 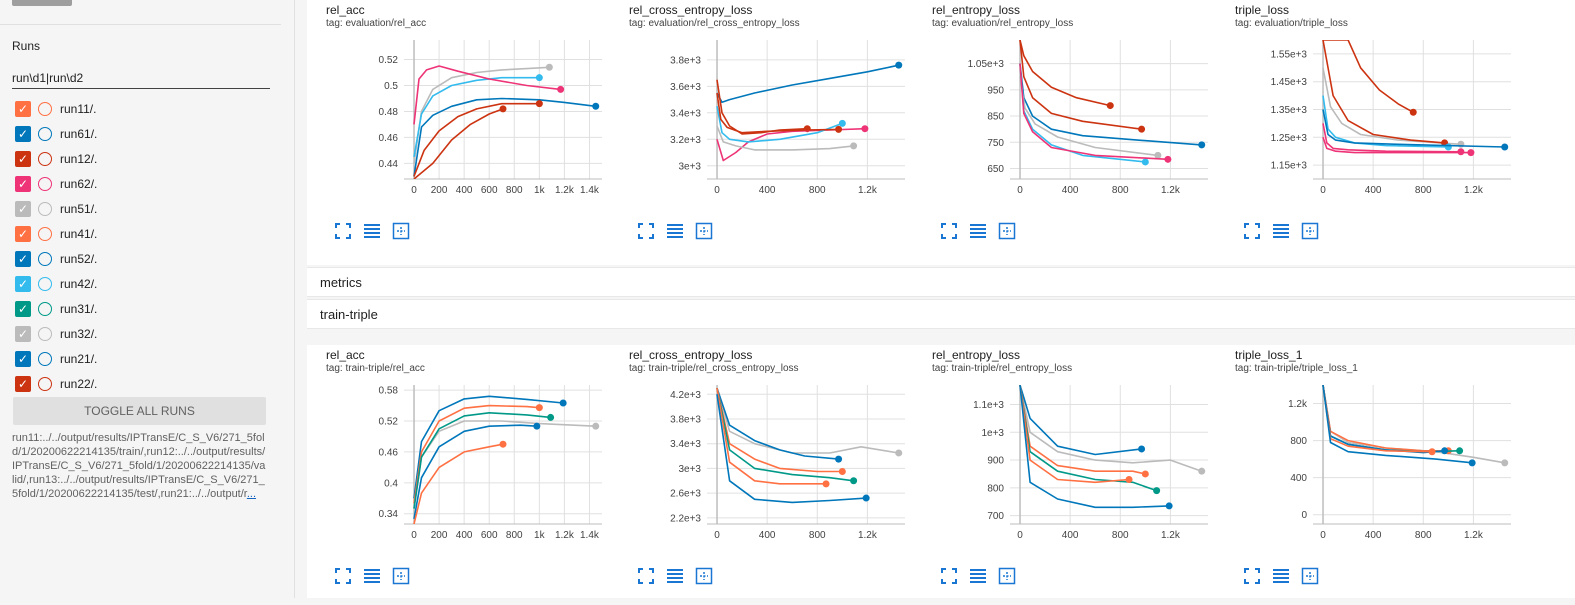 I want to click on run-item: ✓ run52/., so click(x=140, y=259).